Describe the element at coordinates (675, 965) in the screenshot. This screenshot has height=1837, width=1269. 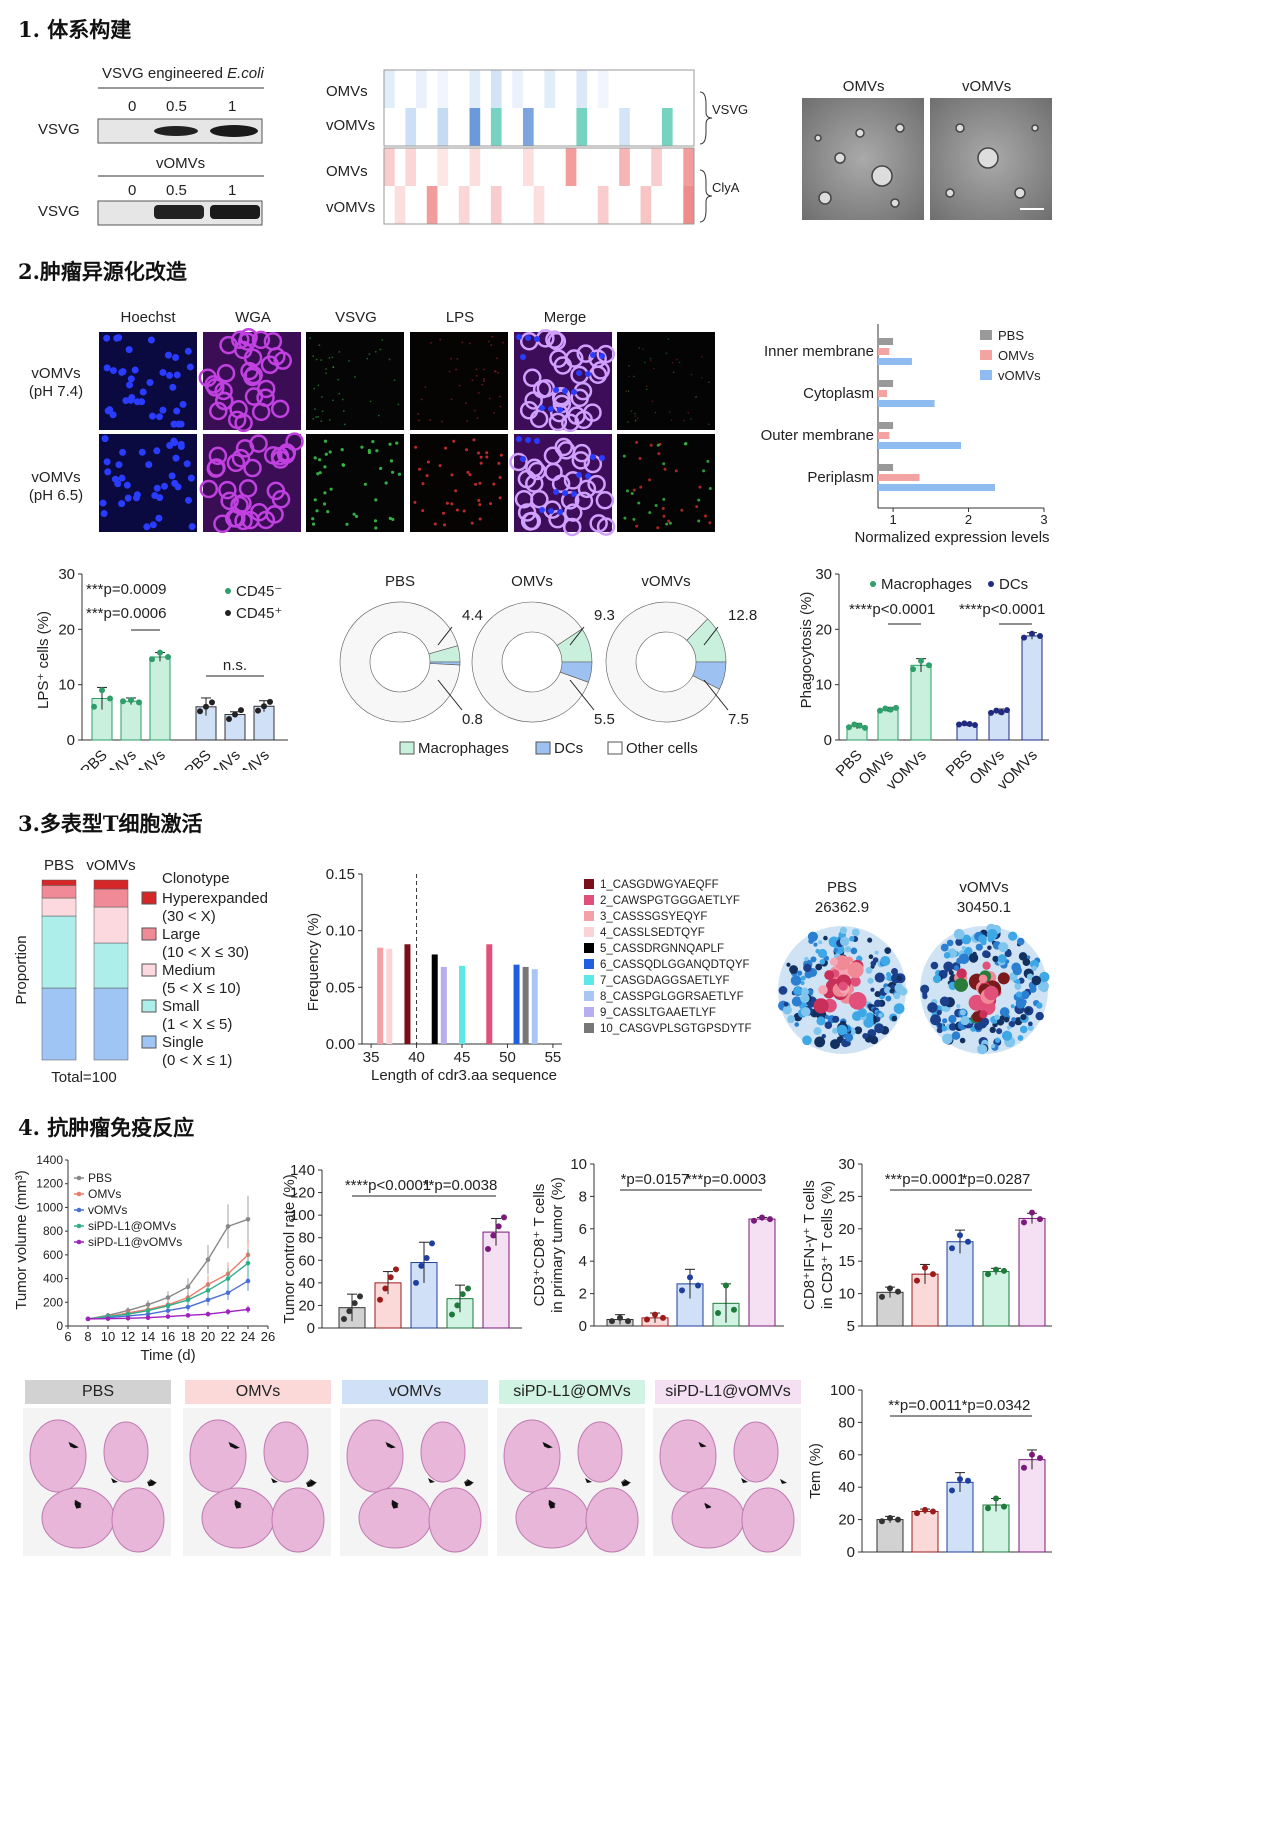
I see `clone-name: 6_CASSQDLGGANQDTQYF` at that location.